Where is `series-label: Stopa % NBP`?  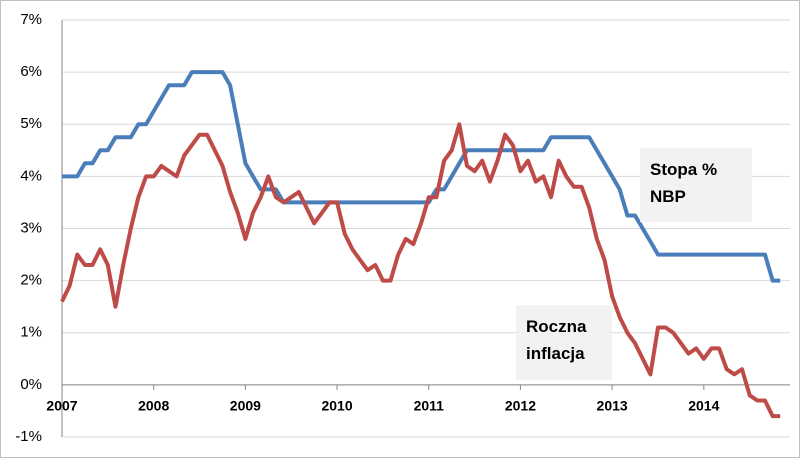 series-label: Stopa % NBP is located at coordinates (696, 185).